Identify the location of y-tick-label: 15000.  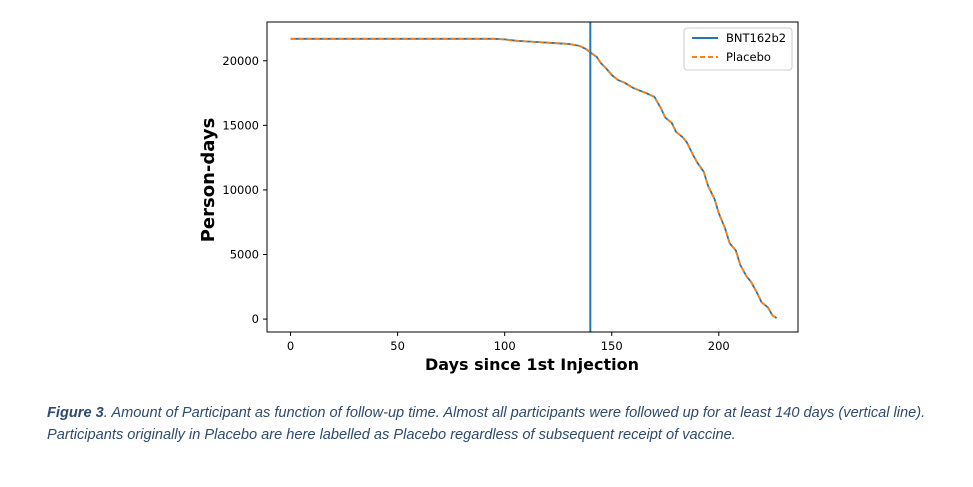
(240, 125).